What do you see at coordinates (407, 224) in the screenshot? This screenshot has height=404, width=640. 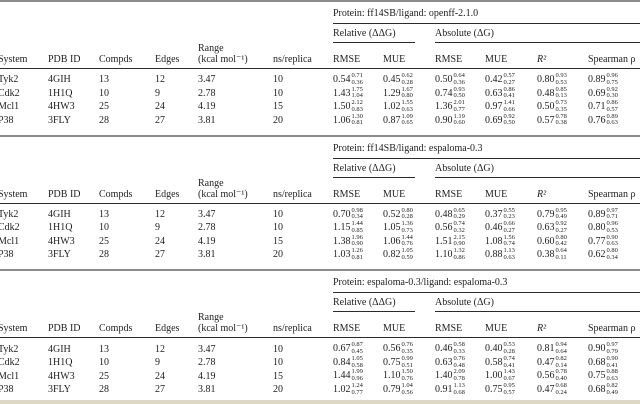 I see `ci-upper: 1.36` at bounding box center [407, 224].